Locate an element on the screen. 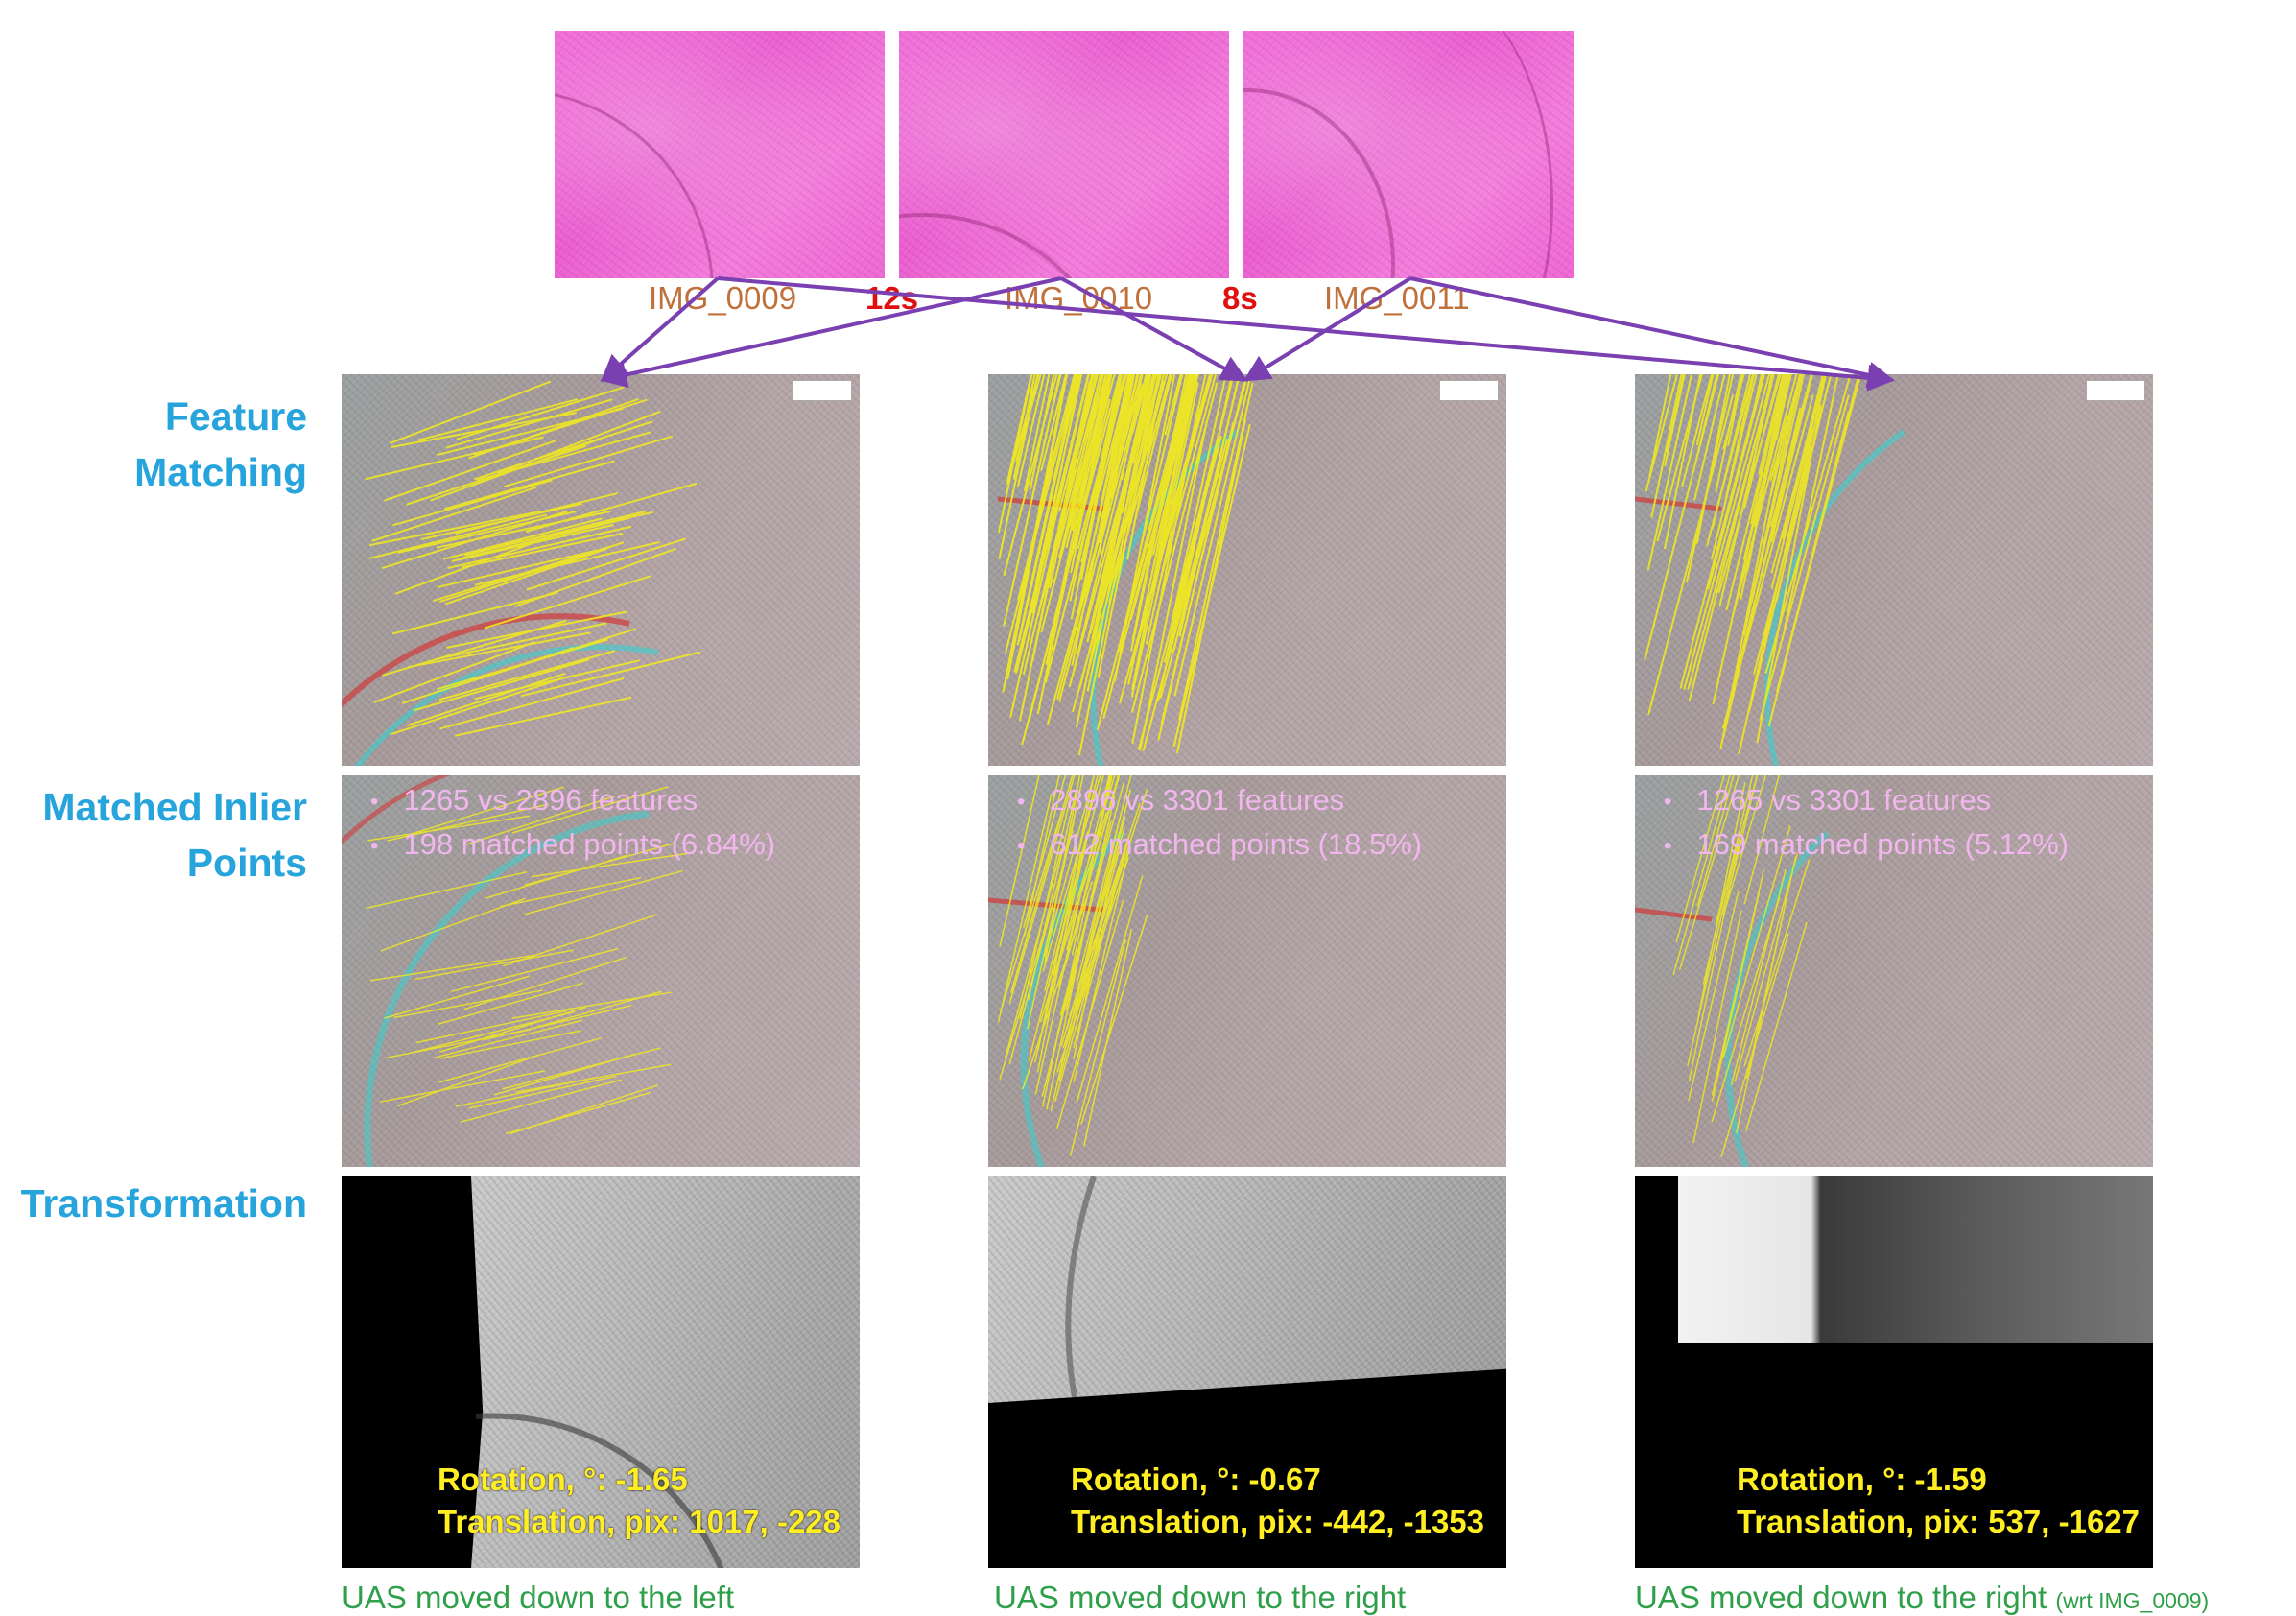 The width and height of the screenshot is (2296, 1616). conclusion-1: UAS moved down to the left is located at coordinates (538, 1598).